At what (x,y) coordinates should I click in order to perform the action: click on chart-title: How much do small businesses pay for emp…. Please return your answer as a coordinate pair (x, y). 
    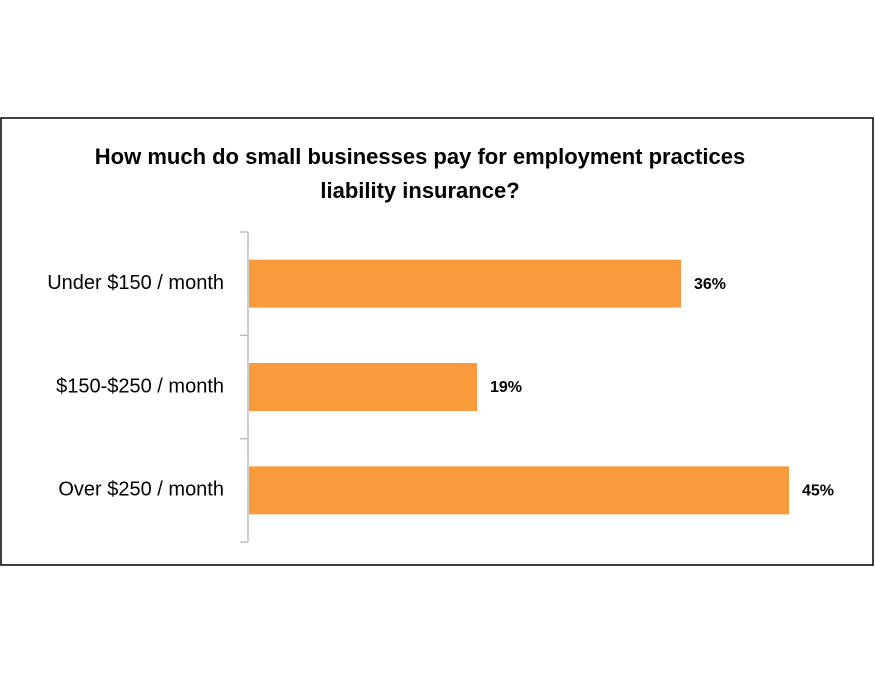
    Looking at the image, I should click on (420, 173).